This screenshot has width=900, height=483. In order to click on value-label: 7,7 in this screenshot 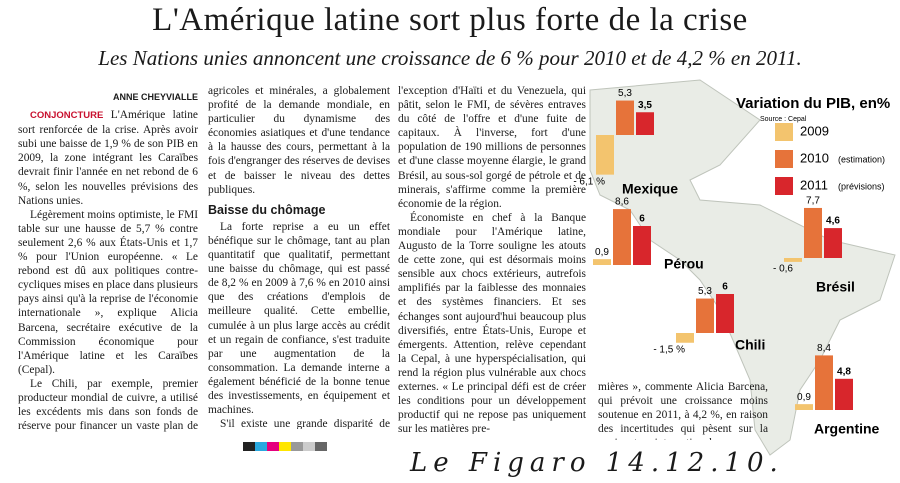, I will do `click(813, 201)`.